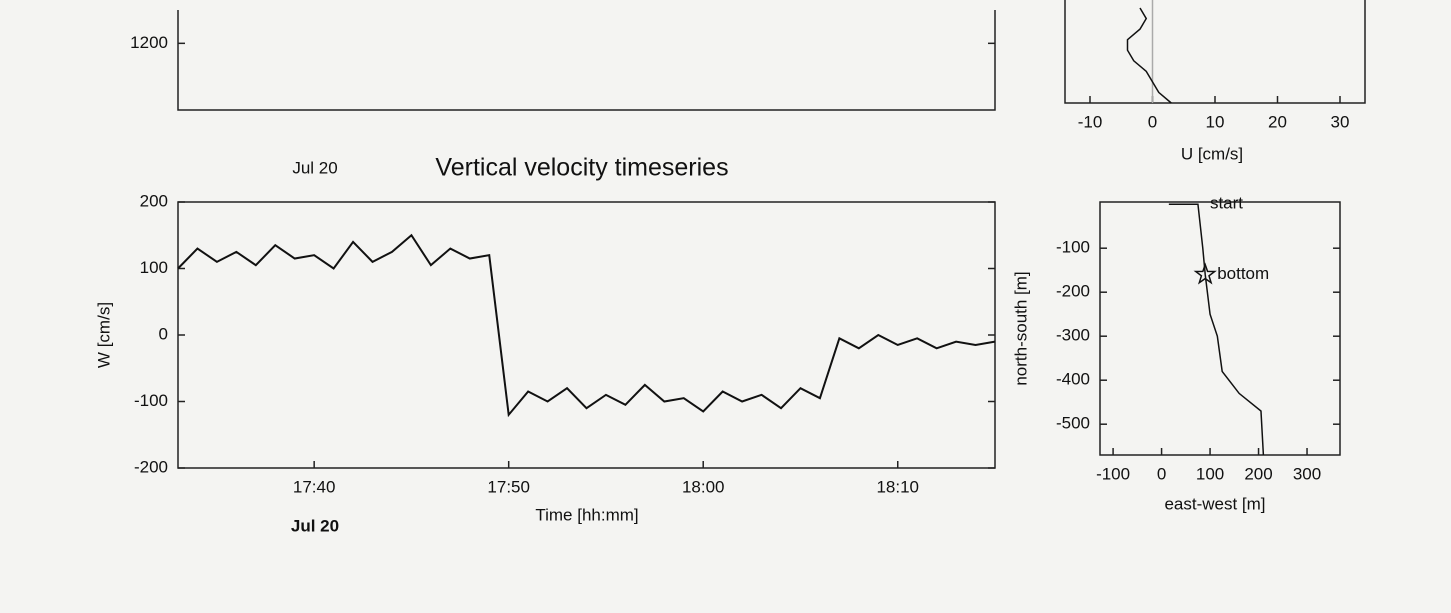 The image size is (1451, 613). I want to click on y-tick-label: -400, so click(1073, 379).